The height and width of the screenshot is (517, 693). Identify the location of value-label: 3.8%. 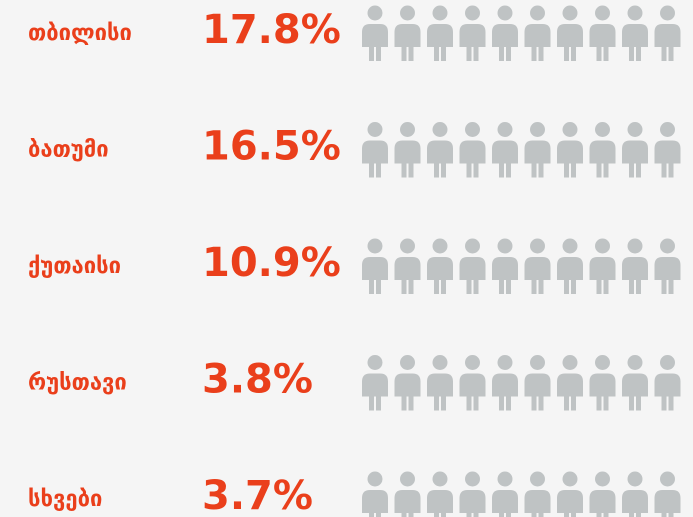
(257, 380).